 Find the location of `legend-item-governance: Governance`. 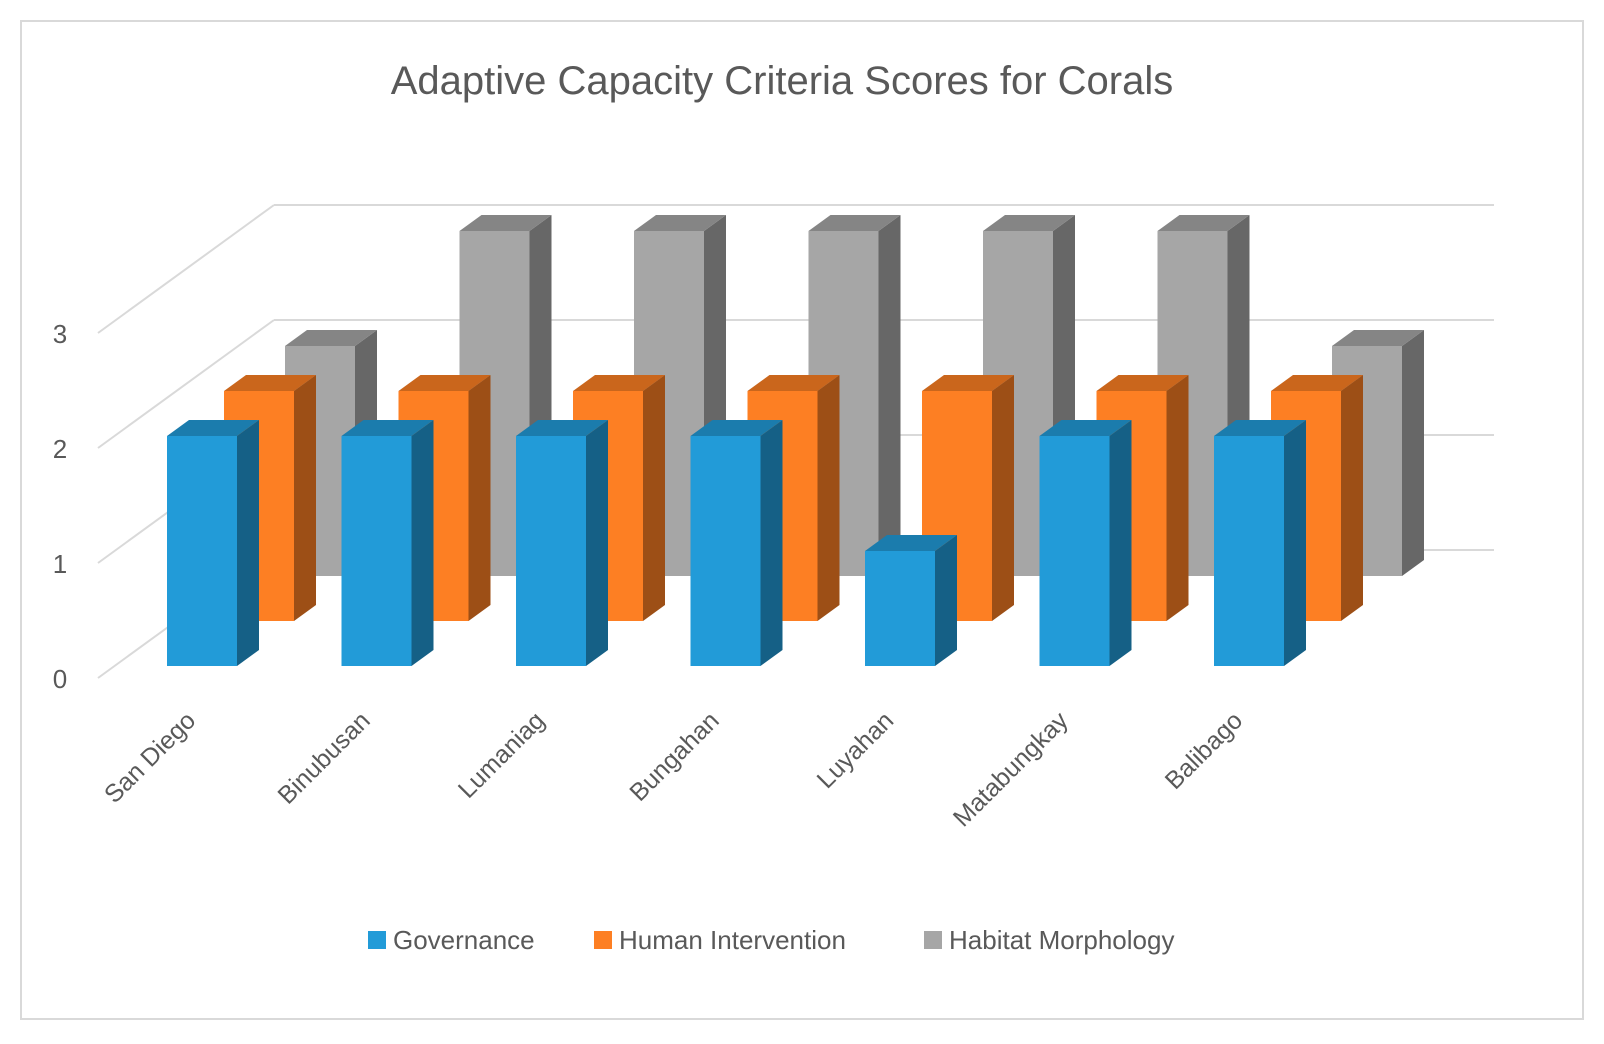

legend-item-governance: Governance is located at coordinates (451, 940).